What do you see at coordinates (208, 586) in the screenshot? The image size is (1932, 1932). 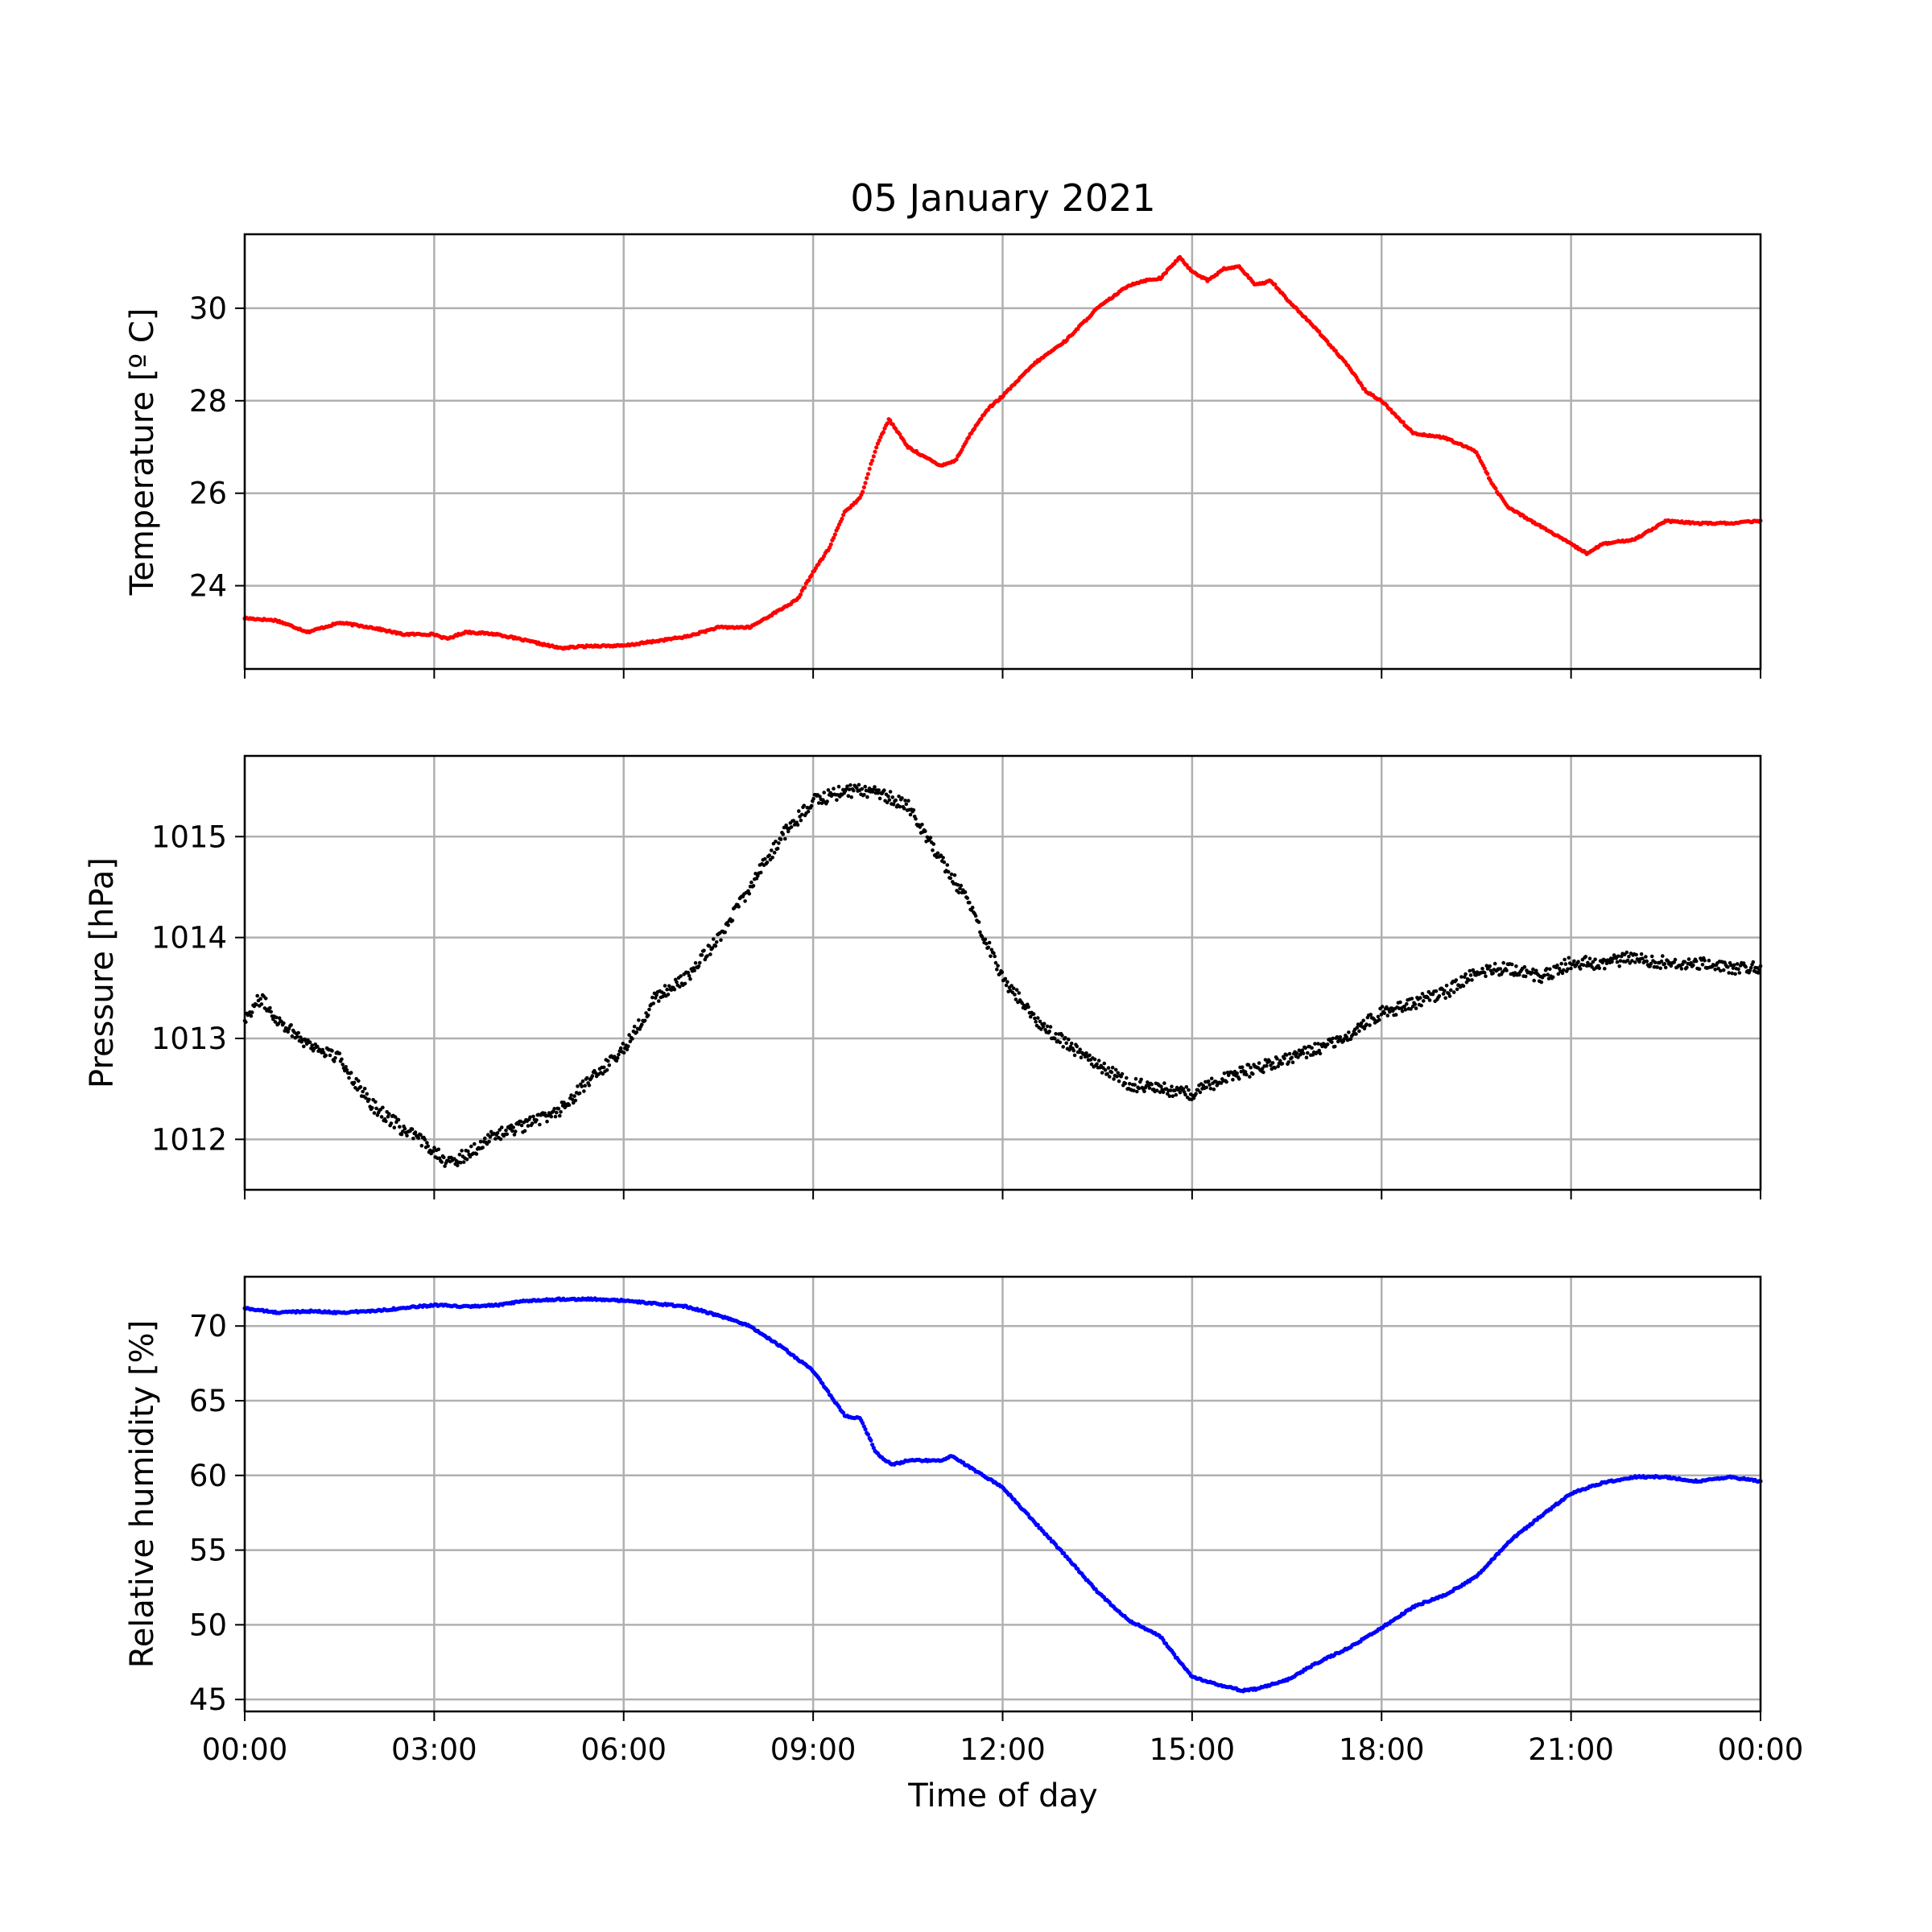 I see `y-tick-label: 24` at bounding box center [208, 586].